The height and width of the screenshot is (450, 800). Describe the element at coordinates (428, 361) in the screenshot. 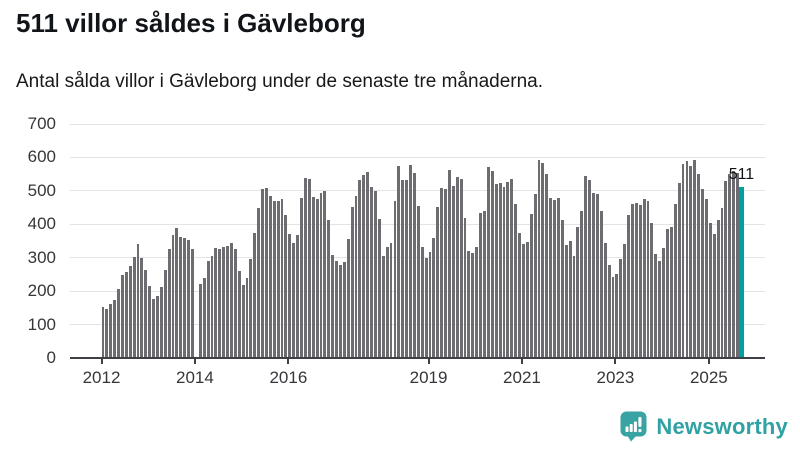

I see `x-axis-tick-2019` at that location.